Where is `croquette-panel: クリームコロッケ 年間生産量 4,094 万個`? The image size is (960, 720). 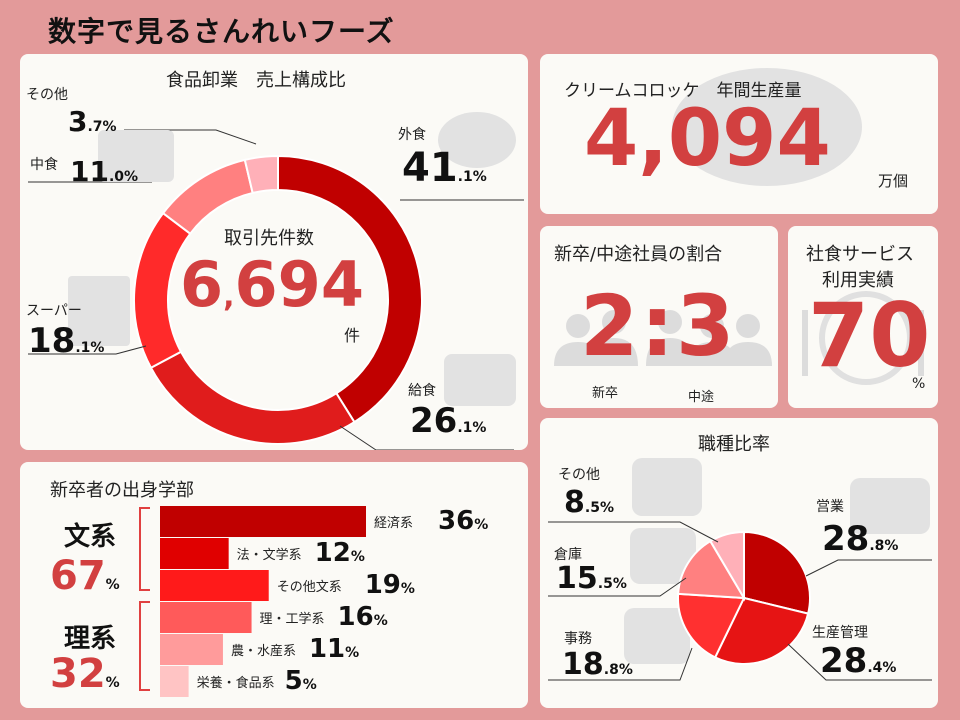 croquette-panel: クリームコロッケ 年間生産量 4,094 万個 is located at coordinates (739, 134).